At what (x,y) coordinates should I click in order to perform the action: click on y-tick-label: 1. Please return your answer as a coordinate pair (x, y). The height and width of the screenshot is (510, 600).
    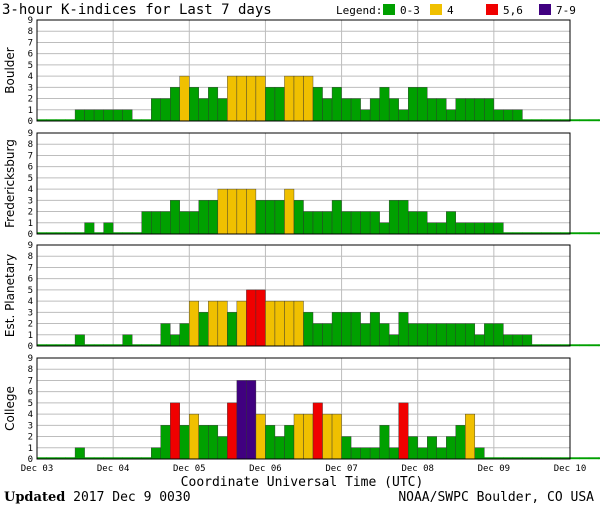
    Looking at the image, I should click on (30, 111).